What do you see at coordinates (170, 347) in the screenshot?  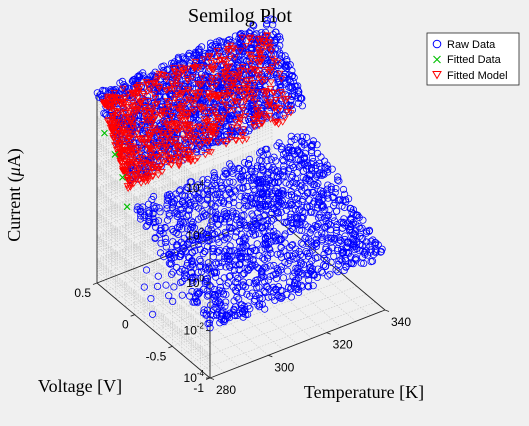 I see `y-tick-mark` at bounding box center [170, 347].